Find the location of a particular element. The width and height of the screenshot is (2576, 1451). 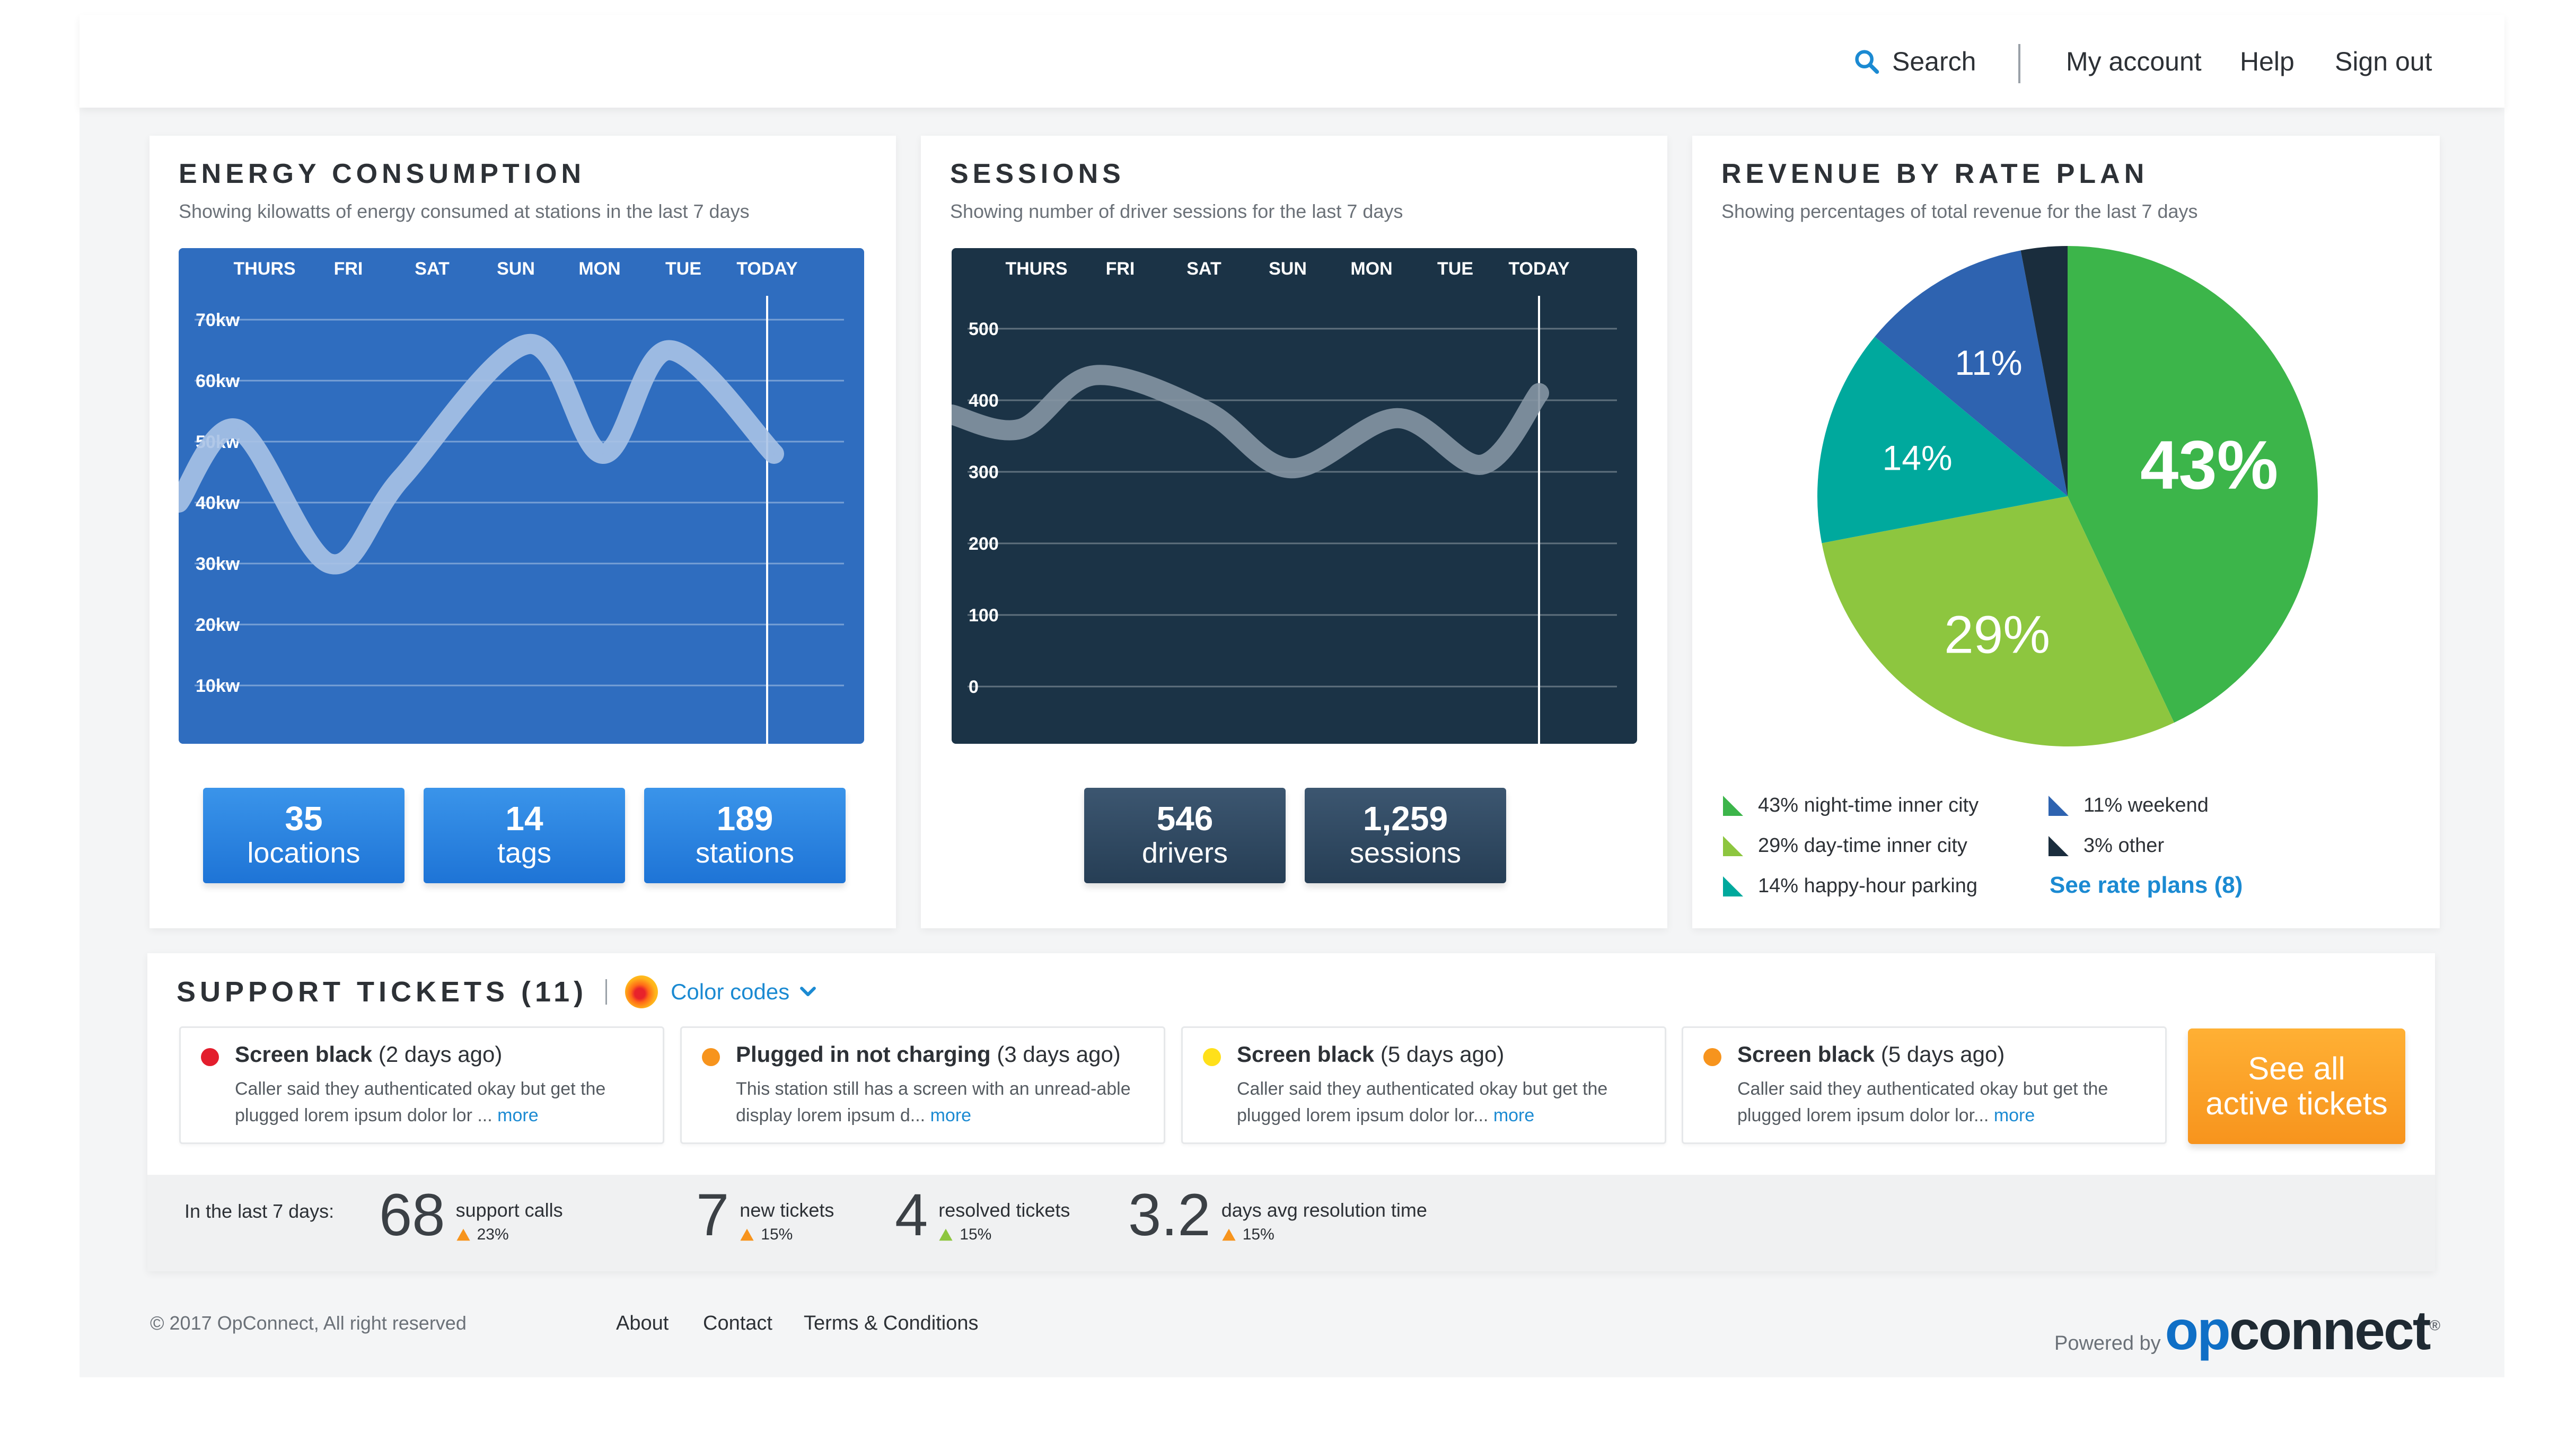

drivers-stat-button: 546 drivers is located at coordinates (1185, 835).